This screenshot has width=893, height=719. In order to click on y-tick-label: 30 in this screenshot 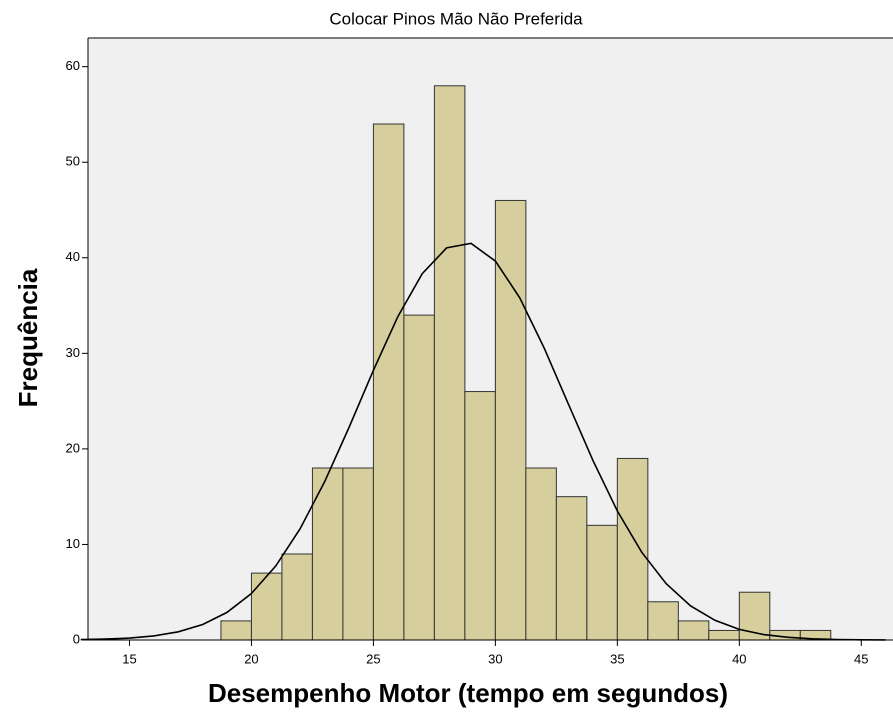, I will do `click(73, 352)`.